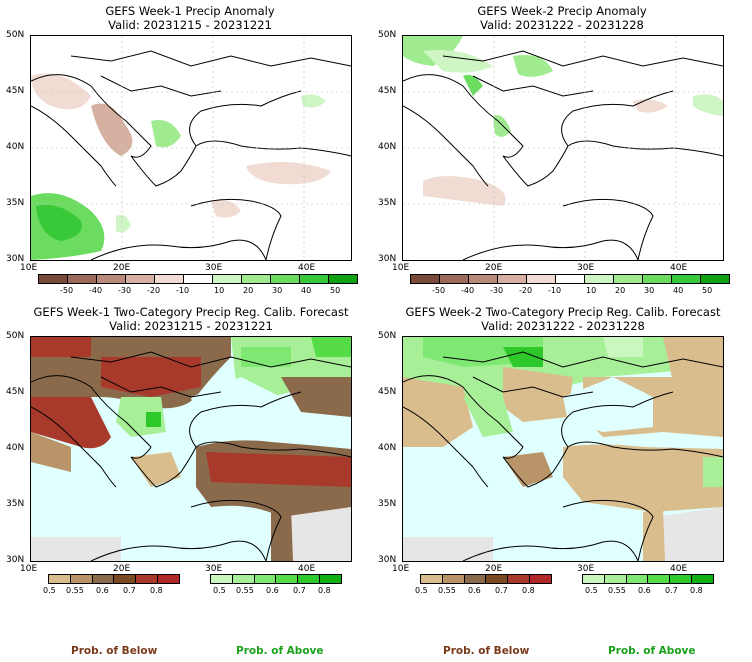 The width and height of the screenshot is (752, 662). What do you see at coordinates (280, 651) in the screenshot?
I see `p3-prob-above-label: Prob. of Above` at bounding box center [280, 651].